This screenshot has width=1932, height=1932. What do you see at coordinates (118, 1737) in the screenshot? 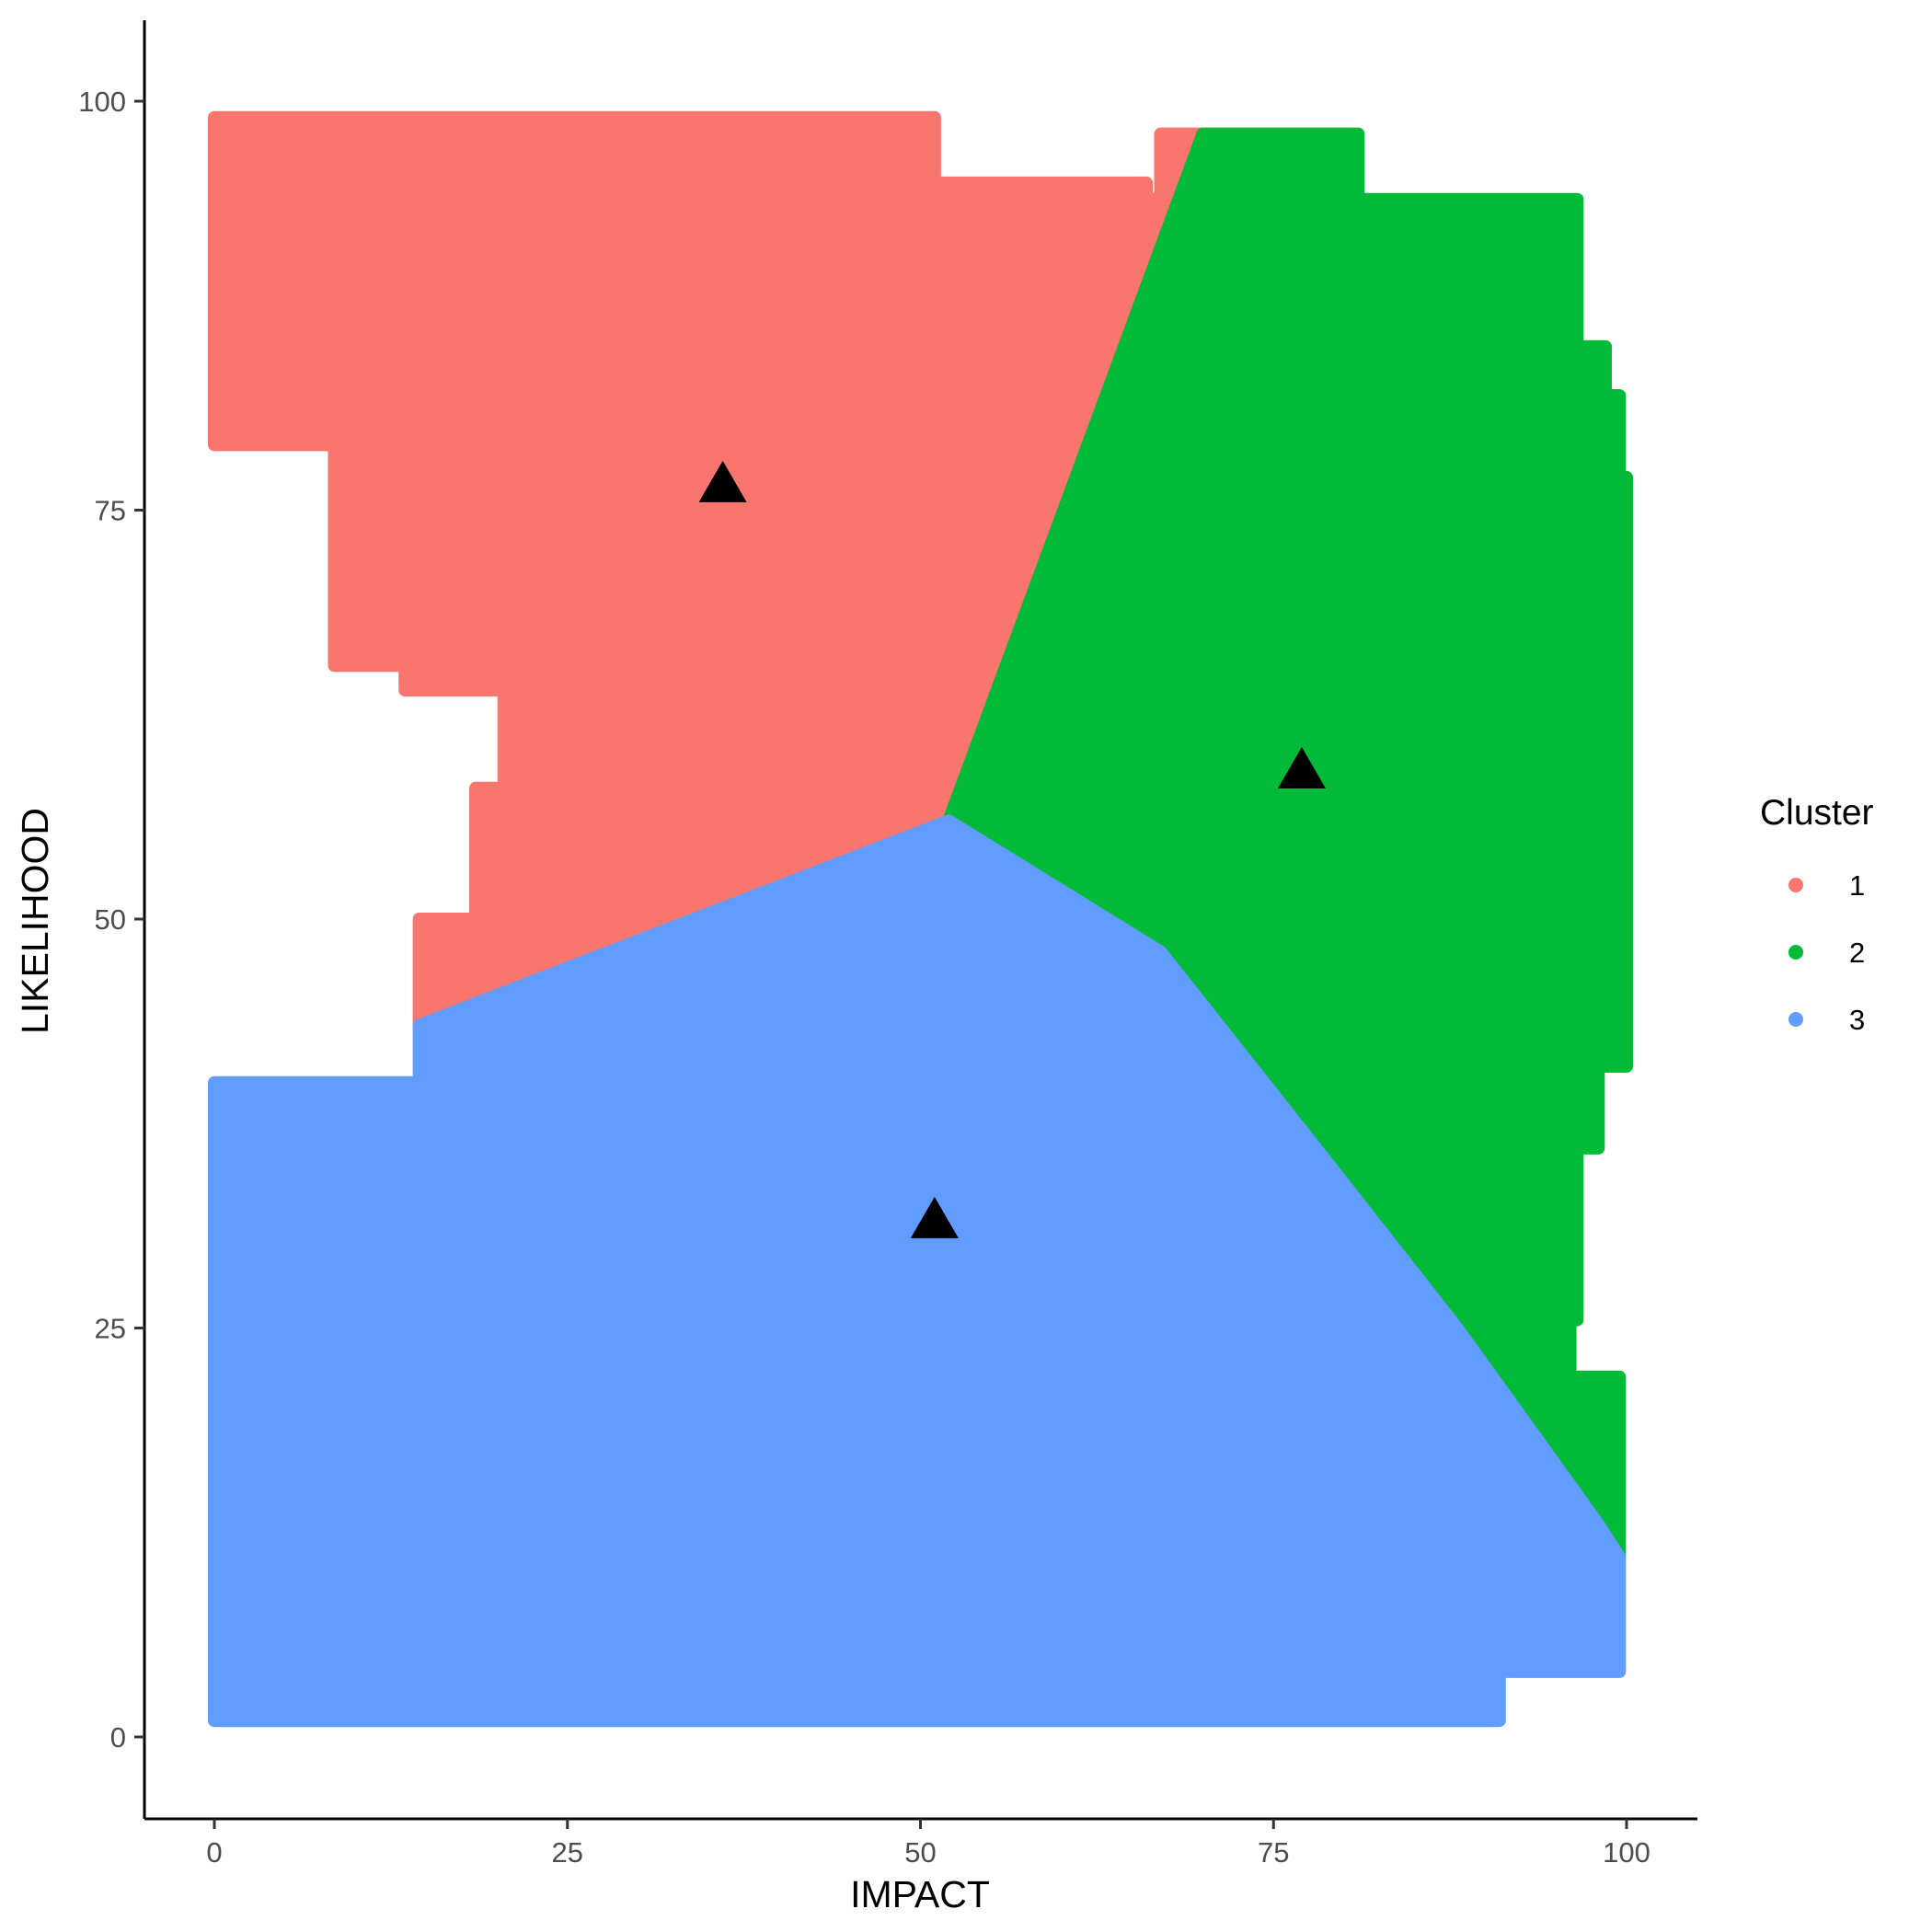
I see `y-tick-label: 0` at bounding box center [118, 1737].